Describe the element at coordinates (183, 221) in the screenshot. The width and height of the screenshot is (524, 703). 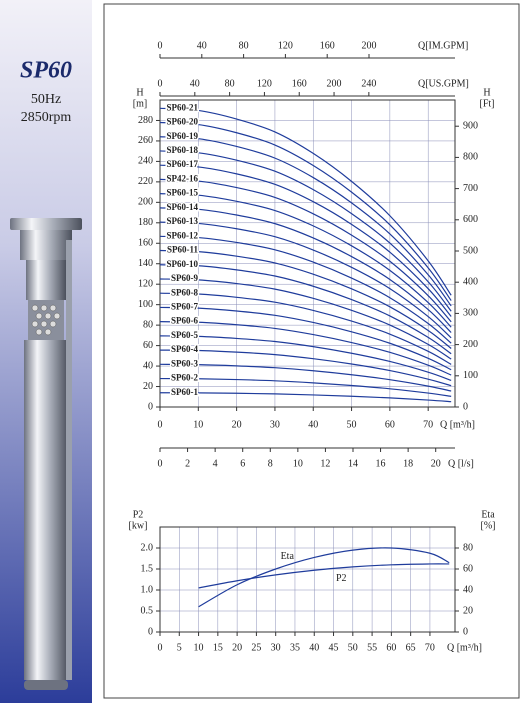
I see `series-label: SP60-13` at that location.